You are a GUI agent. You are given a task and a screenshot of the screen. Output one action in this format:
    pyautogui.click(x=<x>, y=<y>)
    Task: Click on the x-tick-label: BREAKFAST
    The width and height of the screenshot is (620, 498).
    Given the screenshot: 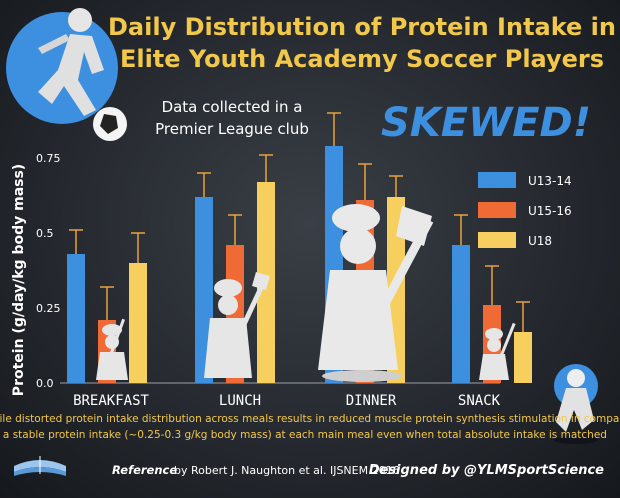 What is the action you would take?
    pyautogui.click(x=111, y=401)
    